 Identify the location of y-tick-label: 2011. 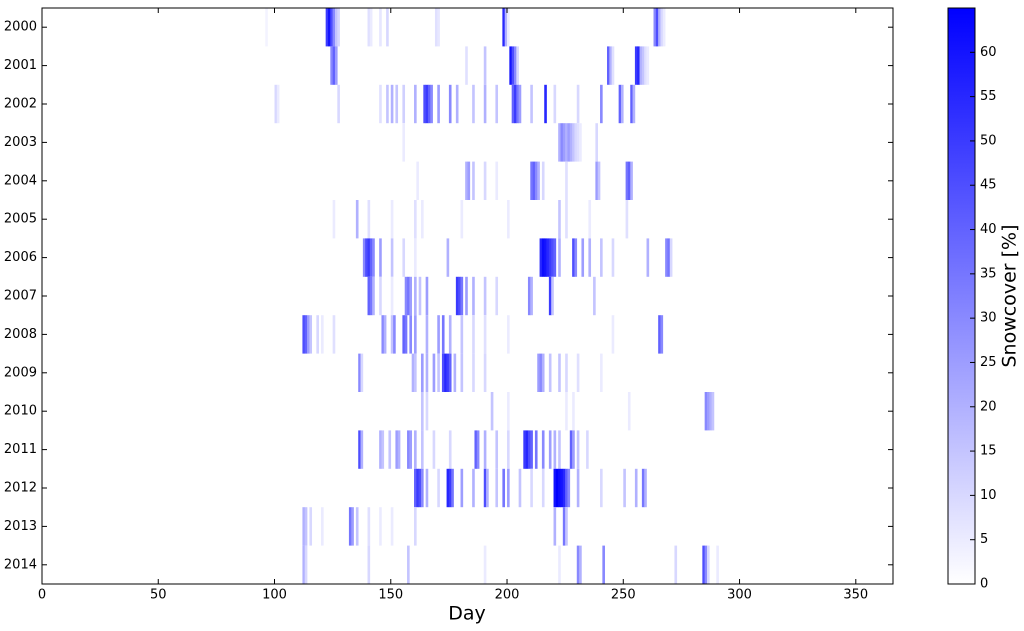
(20, 449).